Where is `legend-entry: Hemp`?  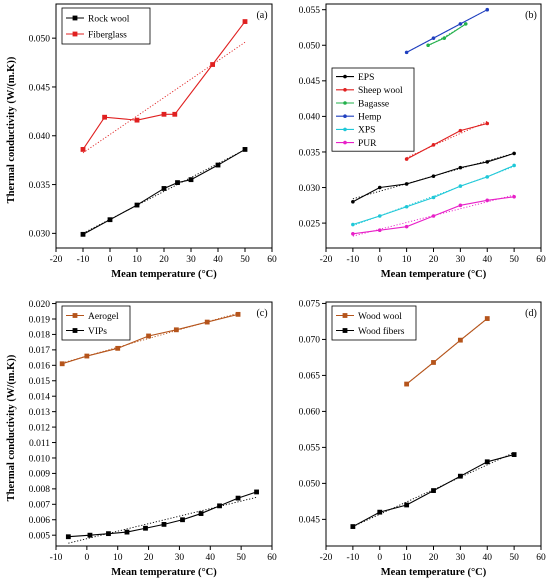
legend-entry: Hemp is located at coordinates (369, 118).